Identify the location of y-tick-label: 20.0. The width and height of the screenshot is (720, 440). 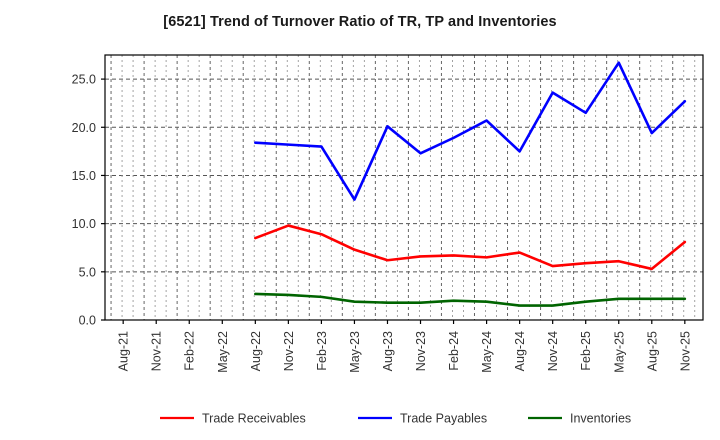
(84, 128).